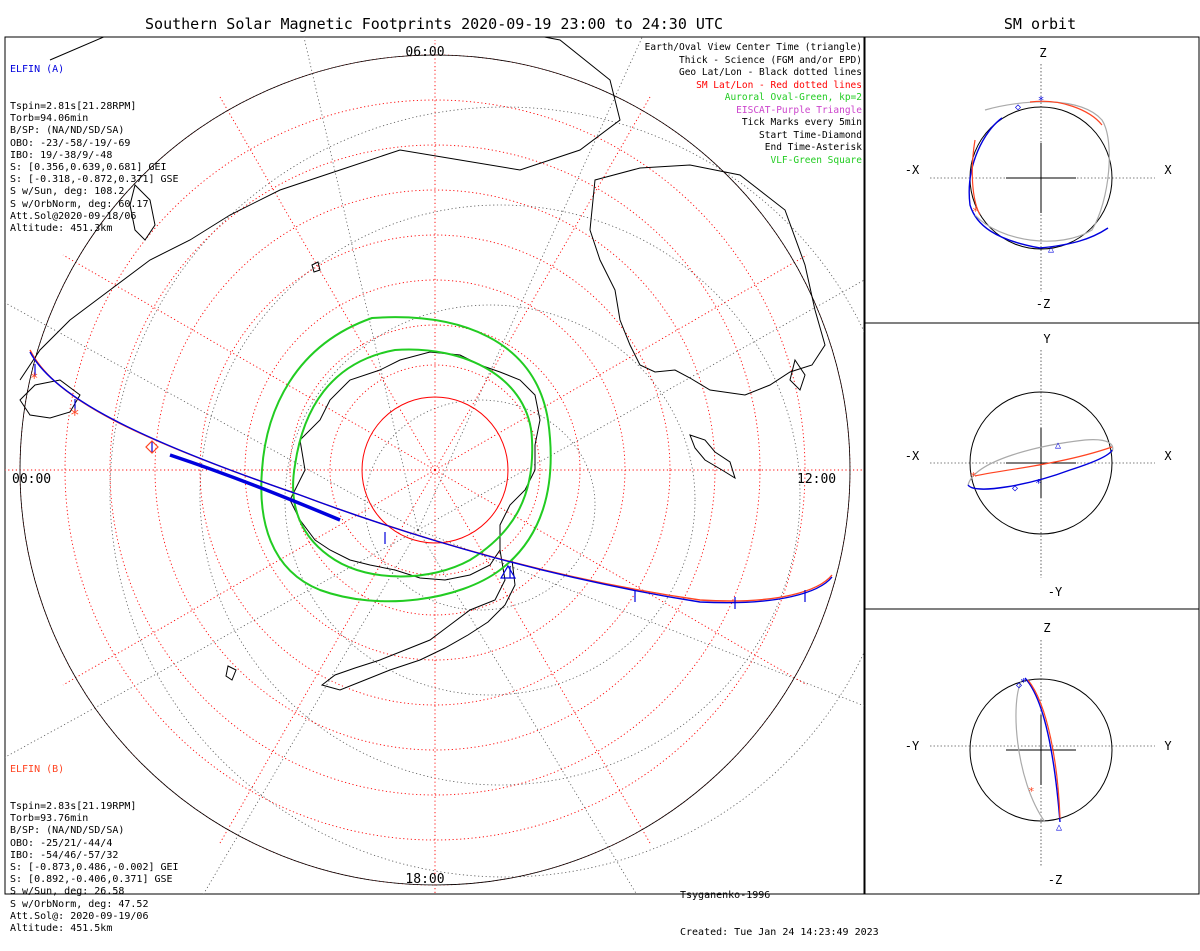 The width and height of the screenshot is (1200, 951). I want to click on elfin-b-info-line: OBO: -25/21/-44/4, so click(61, 843).